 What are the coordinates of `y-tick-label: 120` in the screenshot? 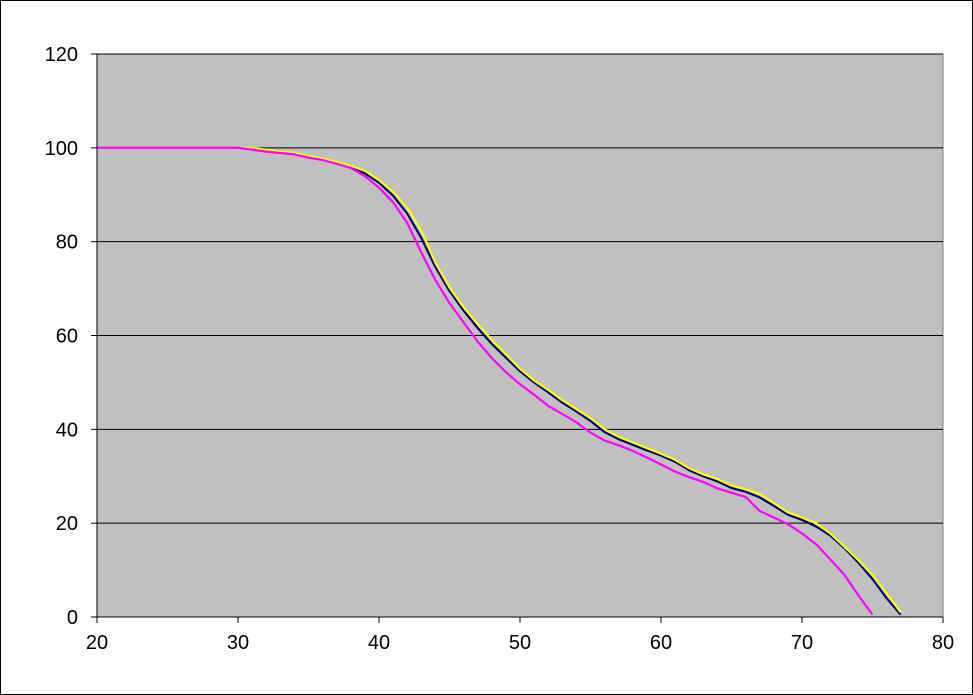 It's located at (61, 55).